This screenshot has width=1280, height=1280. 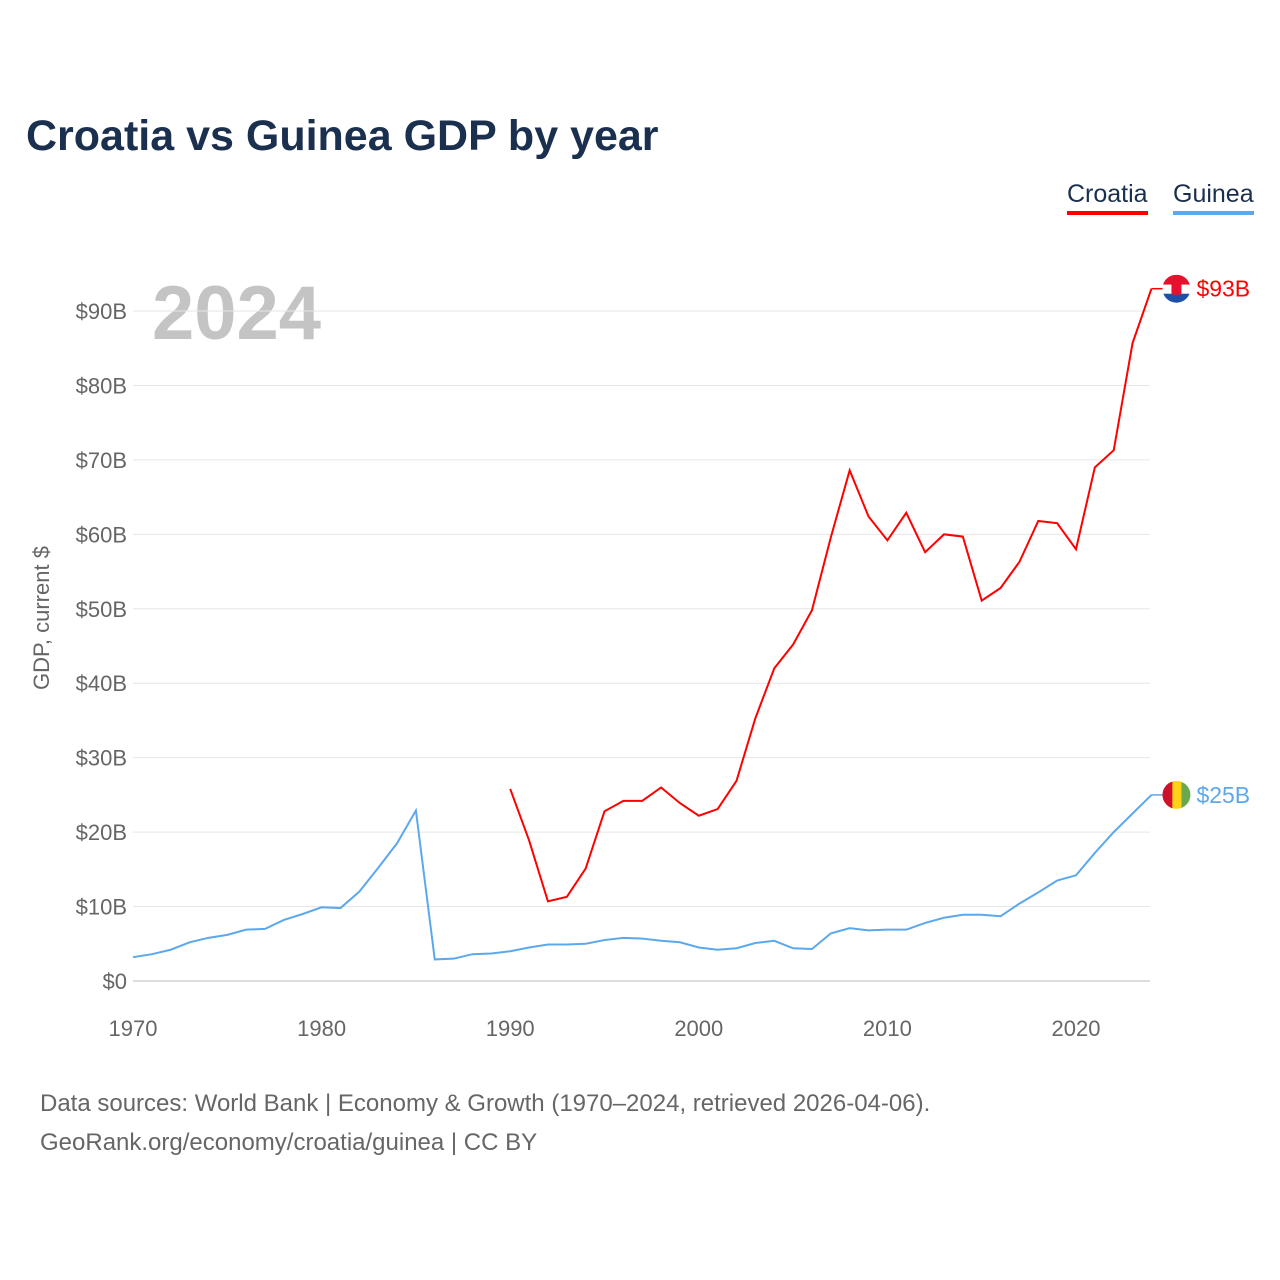 What do you see at coordinates (1213, 197) in the screenshot?
I see `legend-guinea: Guinea` at bounding box center [1213, 197].